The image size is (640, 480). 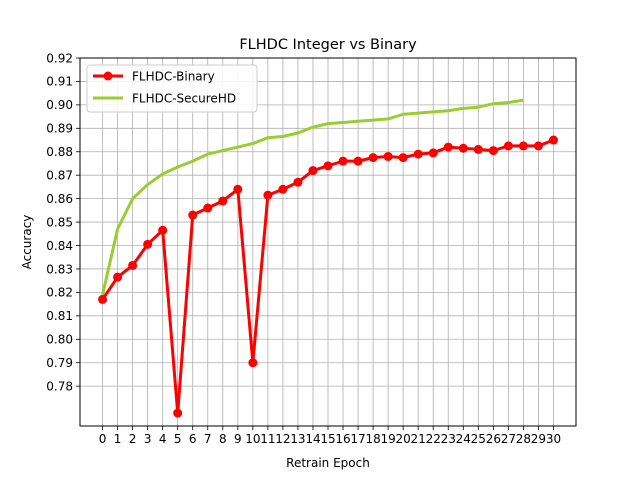 I want to click on x-tick-label: 21, so click(x=418, y=439).